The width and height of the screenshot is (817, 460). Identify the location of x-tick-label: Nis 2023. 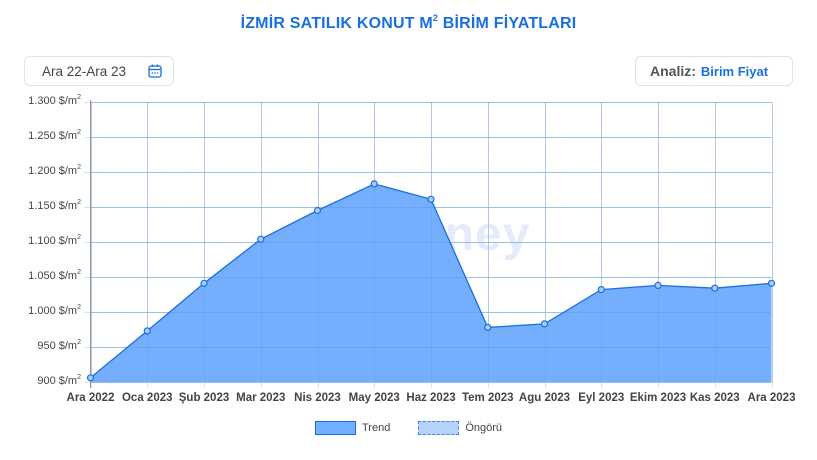
(317, 398).